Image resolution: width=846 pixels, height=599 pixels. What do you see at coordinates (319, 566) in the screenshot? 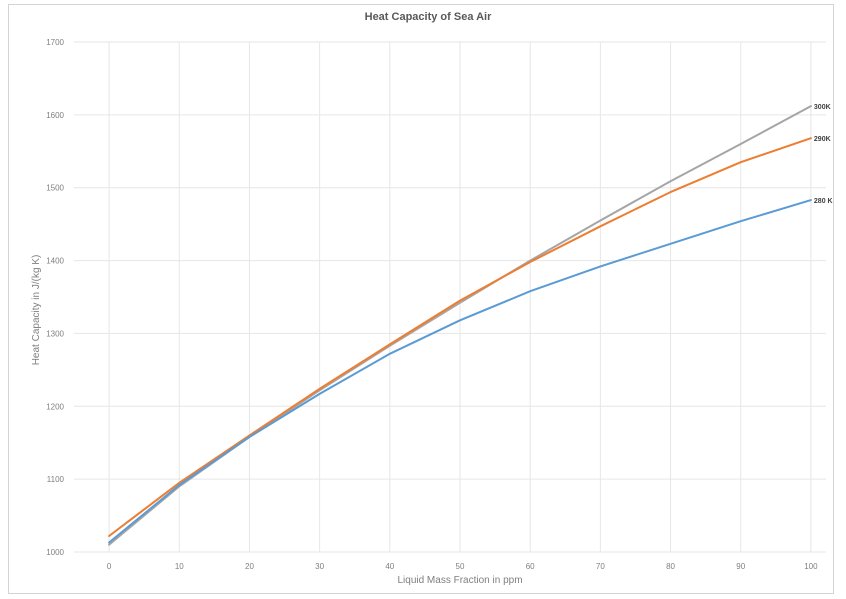
I see `x-tick-label: 30` at bounding box center [319, 566].